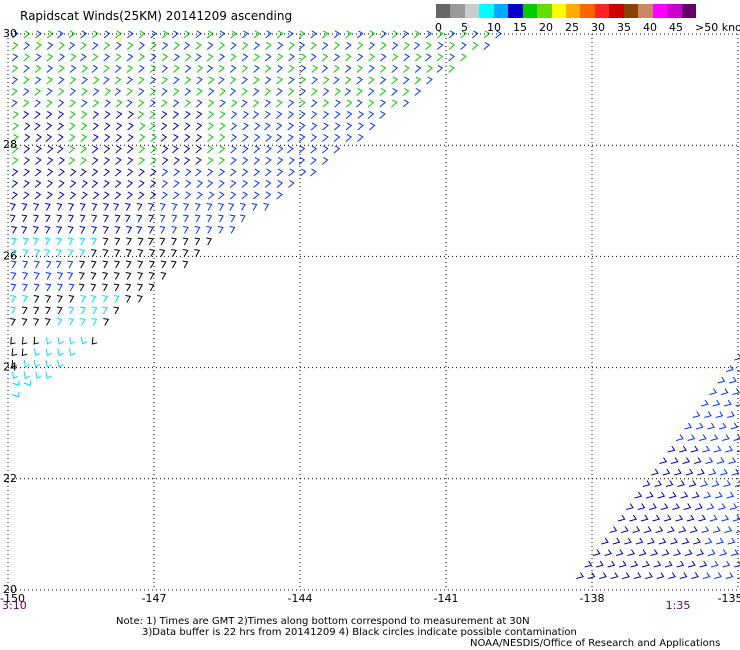 The width and height of the screenshot is (740, 650). What do you see at coordinates (572, 27) in the screenshot?
I see `colorbar-label: 25` at bounding box center [572, 27].